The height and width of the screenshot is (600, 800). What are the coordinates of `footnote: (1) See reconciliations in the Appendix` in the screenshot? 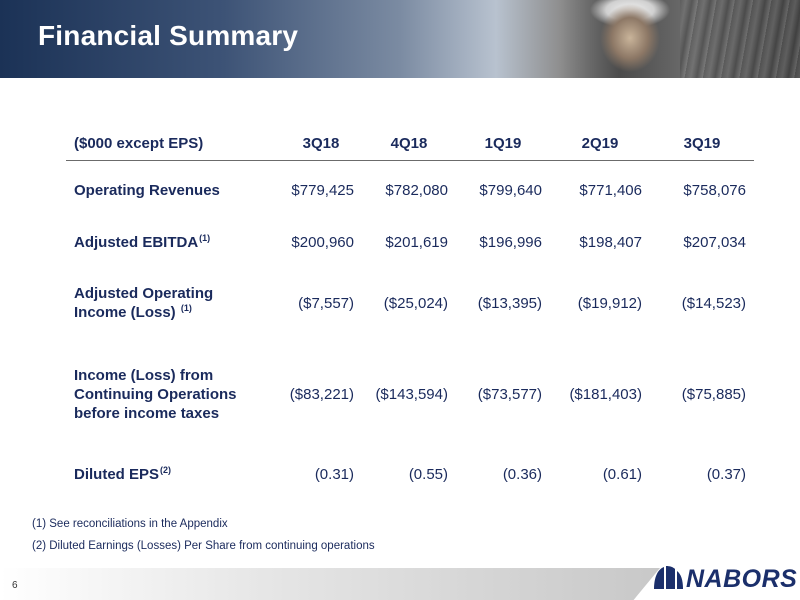 It's located at (130, 524).